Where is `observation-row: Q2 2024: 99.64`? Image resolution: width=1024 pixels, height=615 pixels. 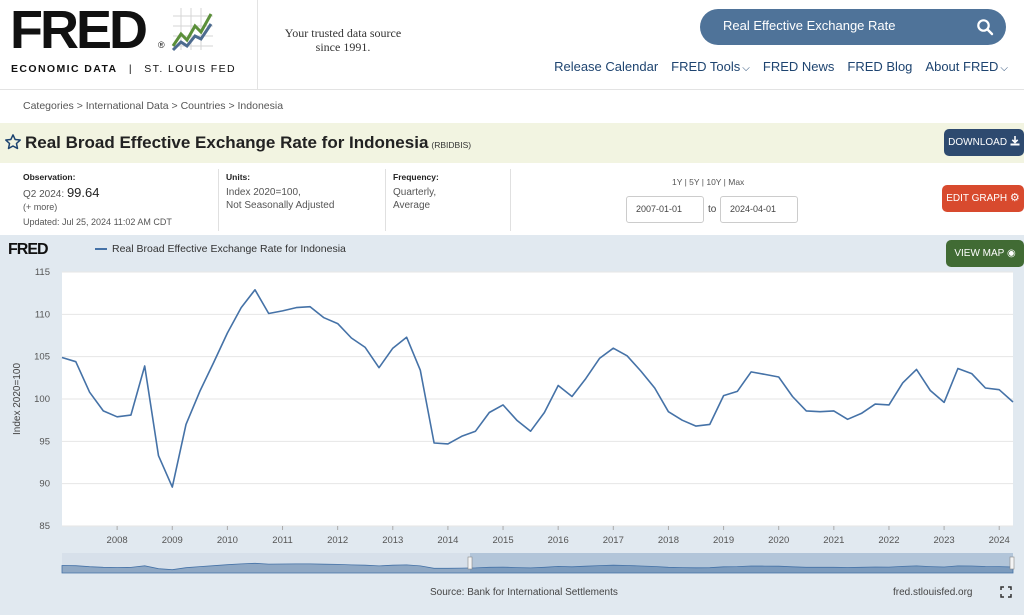
observation-row: Q2 2024: 99.64 is located at coordinates (97, 193).